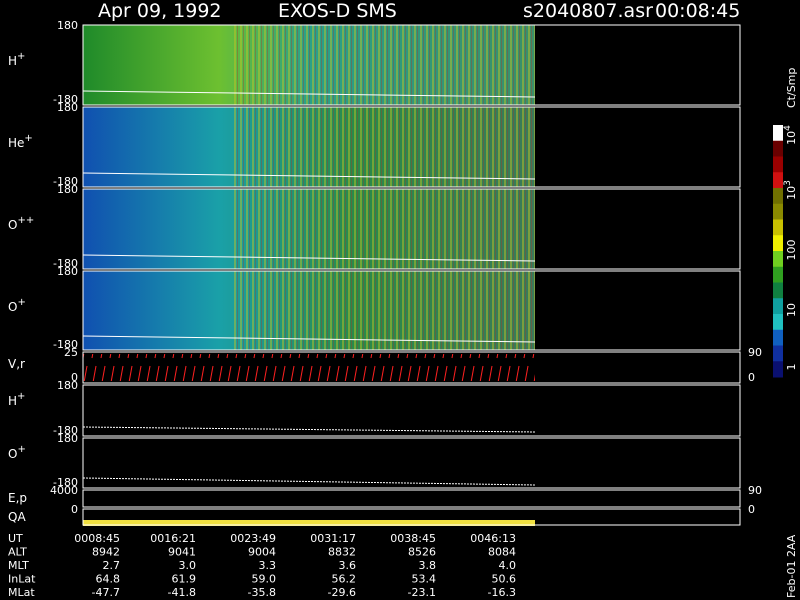 The height and width of the screenshot is (600, 800). I want to click on footer-value: 0016:21, so click(173, 538).